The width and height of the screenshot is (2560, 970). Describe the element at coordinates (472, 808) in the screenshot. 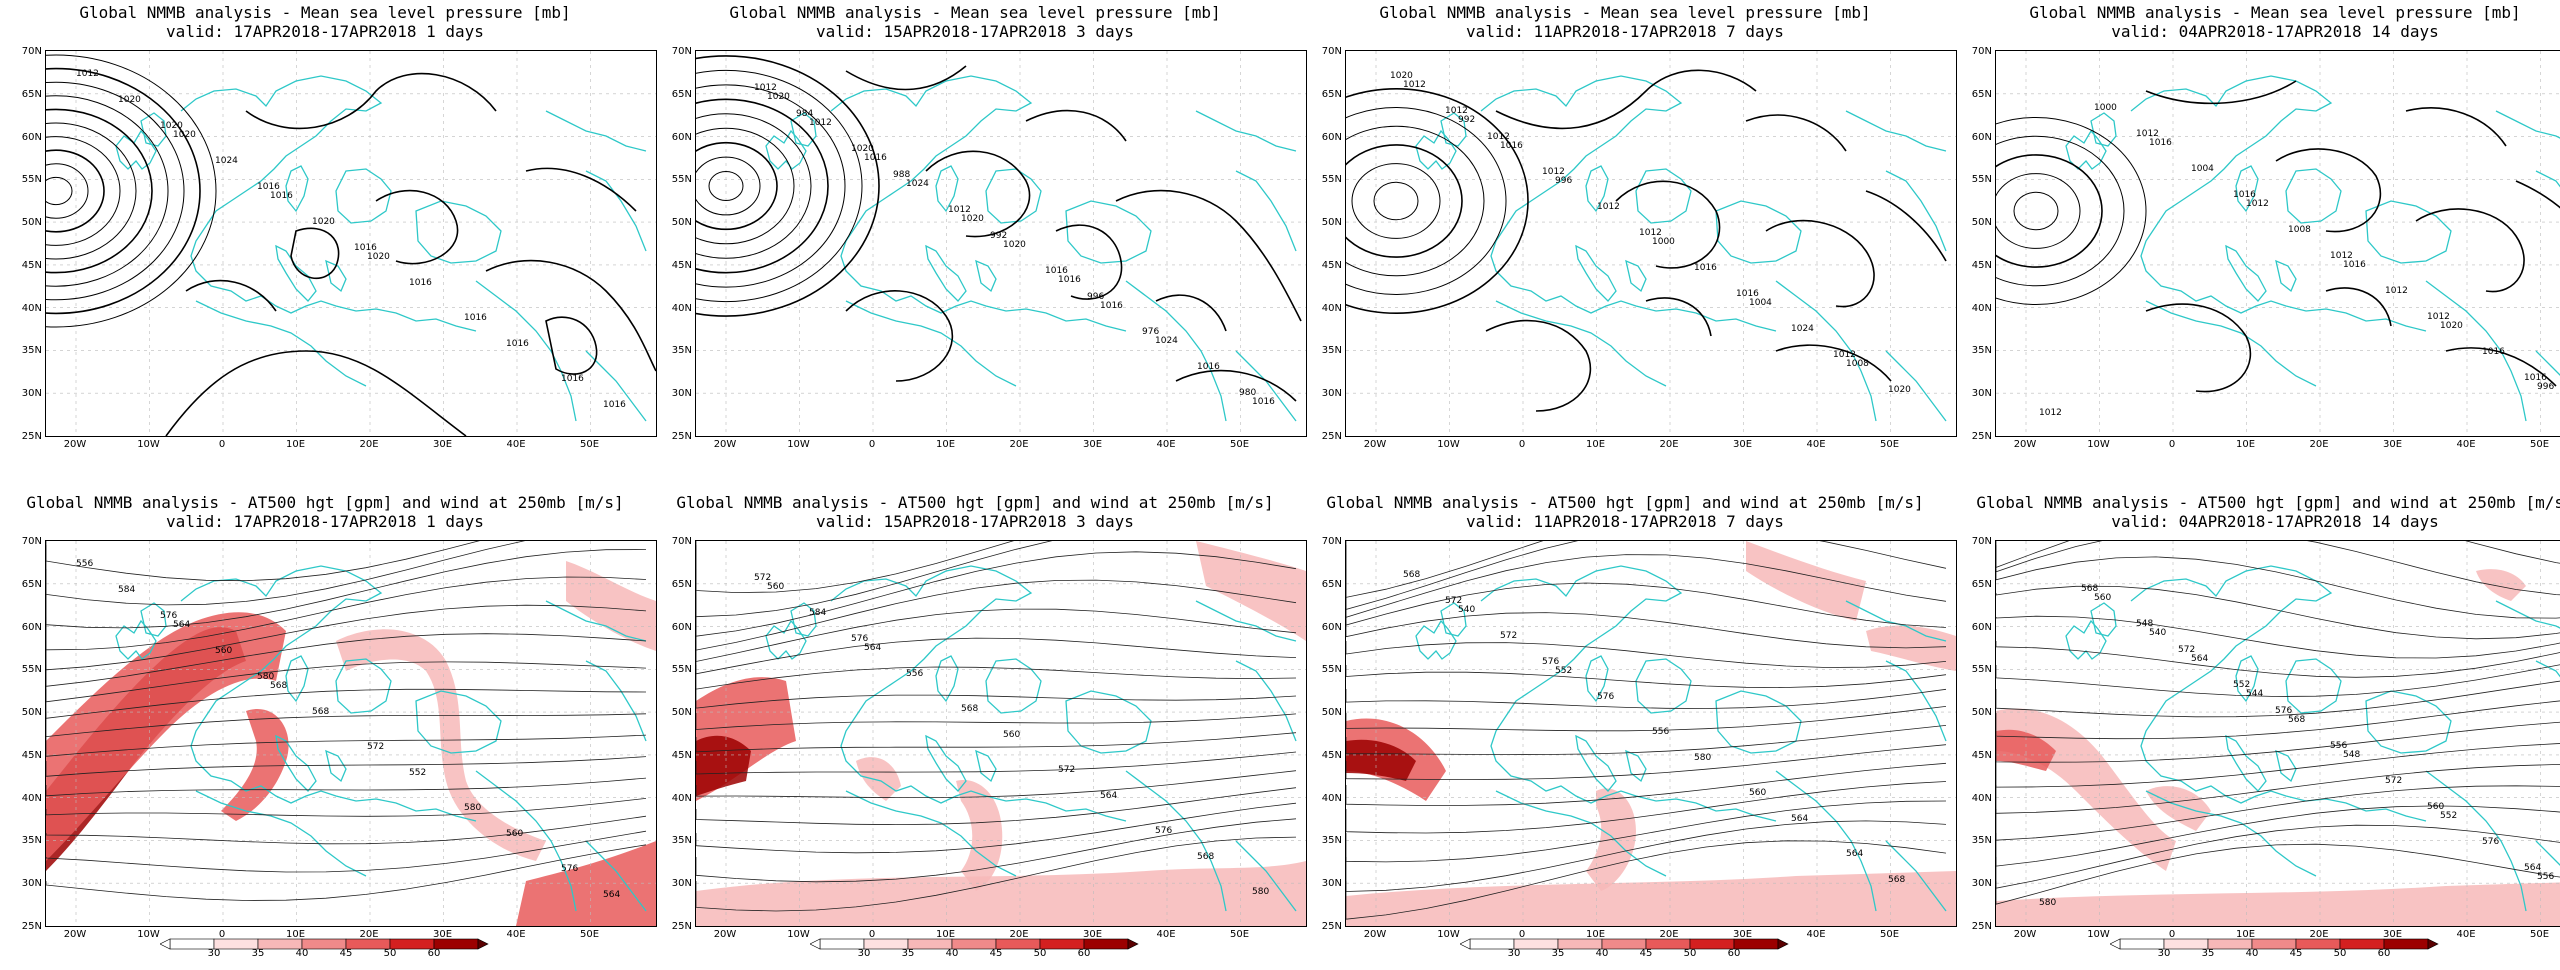

I see `contour-label: 580` at that location.